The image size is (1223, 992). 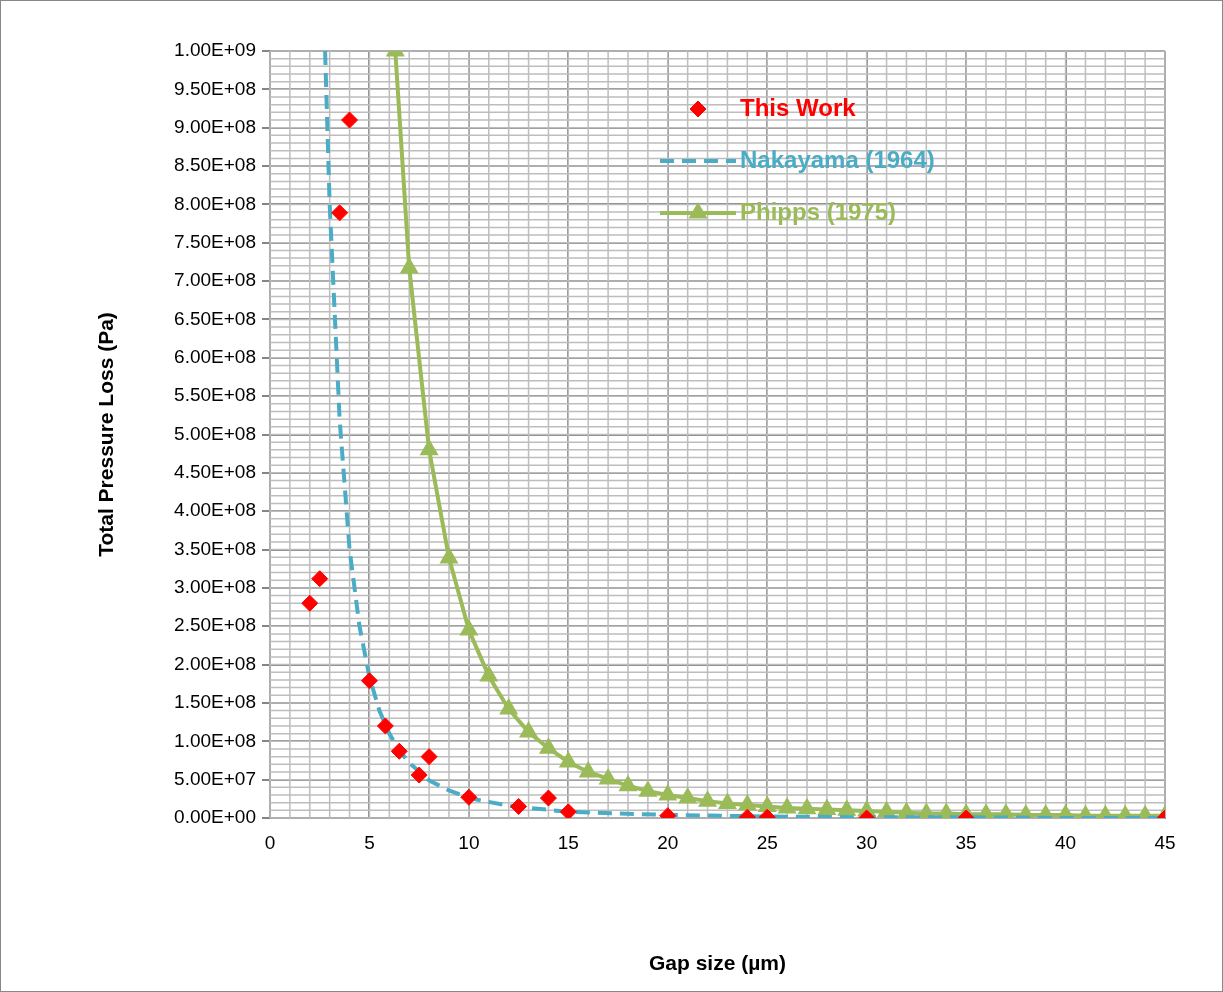 What do you see at coordinates (215, 778) in the screenshot?
I see `y-tick-label: 5.00E+07` at bounding box center [215, 778].